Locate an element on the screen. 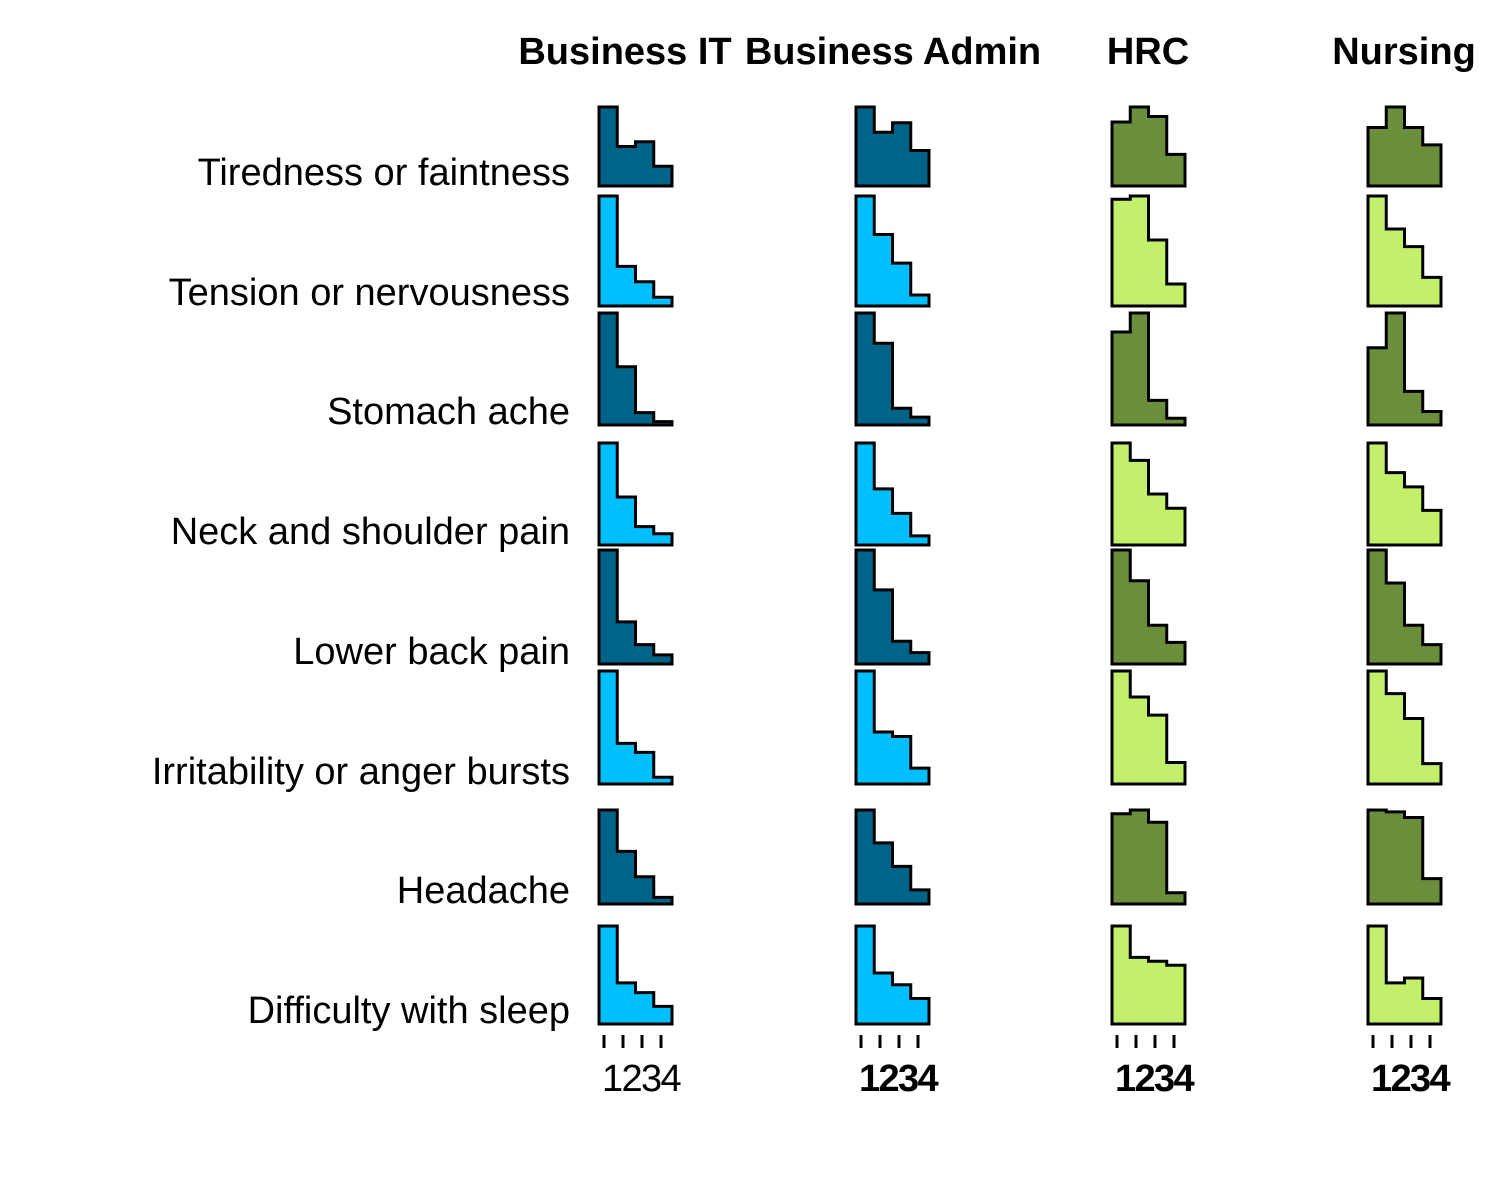 The width and height of the screenshot is (1500, 1200). x-tick-label-0-2: 3 is located at coordinates (651, 1079).